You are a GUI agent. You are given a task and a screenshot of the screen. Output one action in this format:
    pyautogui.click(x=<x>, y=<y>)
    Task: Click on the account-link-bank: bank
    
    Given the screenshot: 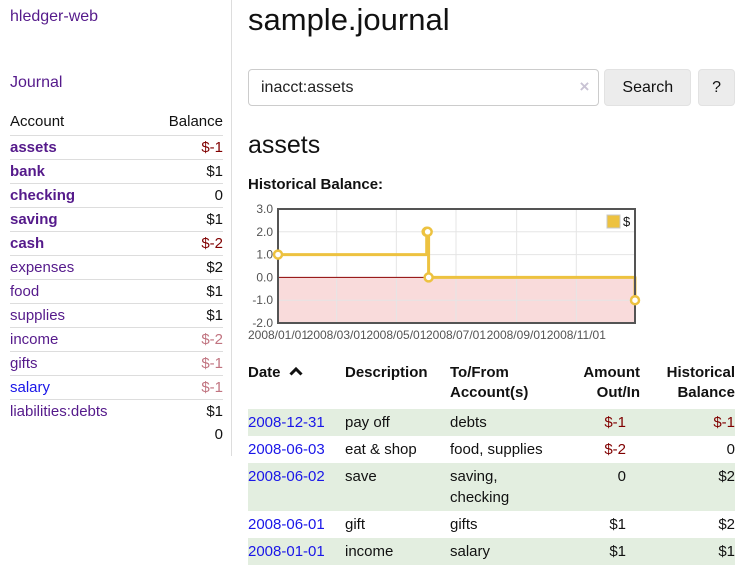 What is the action you would take?
    pyautogui.click(x=28, y=171)
    